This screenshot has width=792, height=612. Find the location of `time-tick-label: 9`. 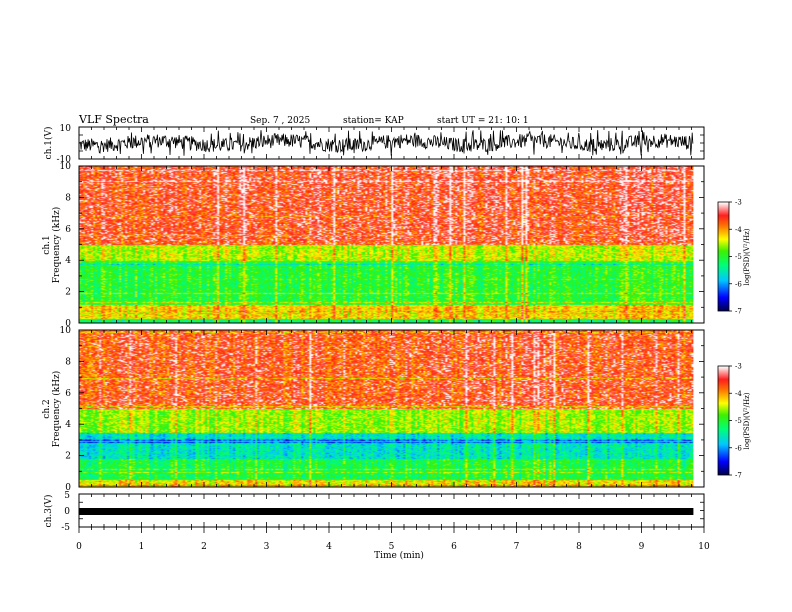

time-tick-label: 9 is located at coordinates (642, 547).